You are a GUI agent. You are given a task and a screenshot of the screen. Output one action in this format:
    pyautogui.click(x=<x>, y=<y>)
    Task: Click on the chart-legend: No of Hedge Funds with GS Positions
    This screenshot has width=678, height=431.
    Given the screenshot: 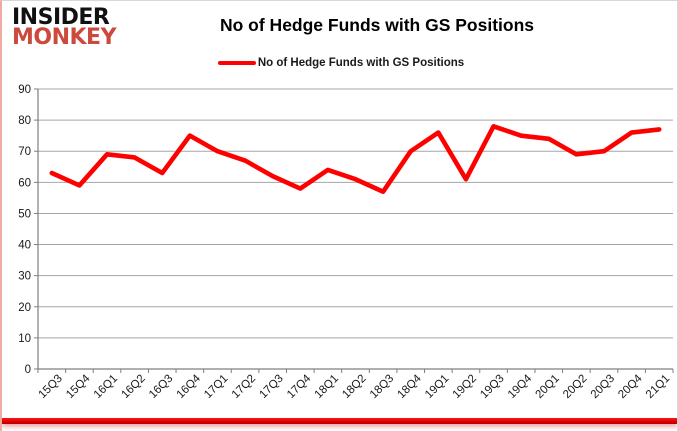 What is the action you would take?
    pyautogui.click(x=339, y=63)
    